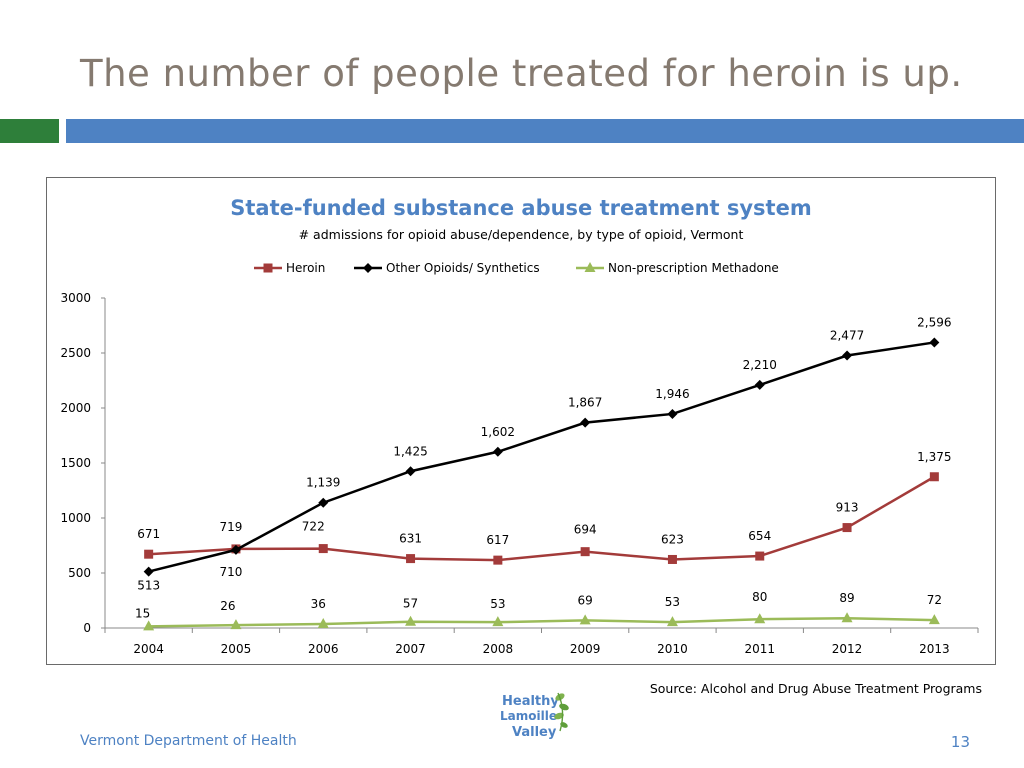 The height and width of the screenshot is (768, 1024). What do you see at coordinates (934, 649) in the screenshot?
I see `x-tick-label: 2013` at bounding box center [934, 649].